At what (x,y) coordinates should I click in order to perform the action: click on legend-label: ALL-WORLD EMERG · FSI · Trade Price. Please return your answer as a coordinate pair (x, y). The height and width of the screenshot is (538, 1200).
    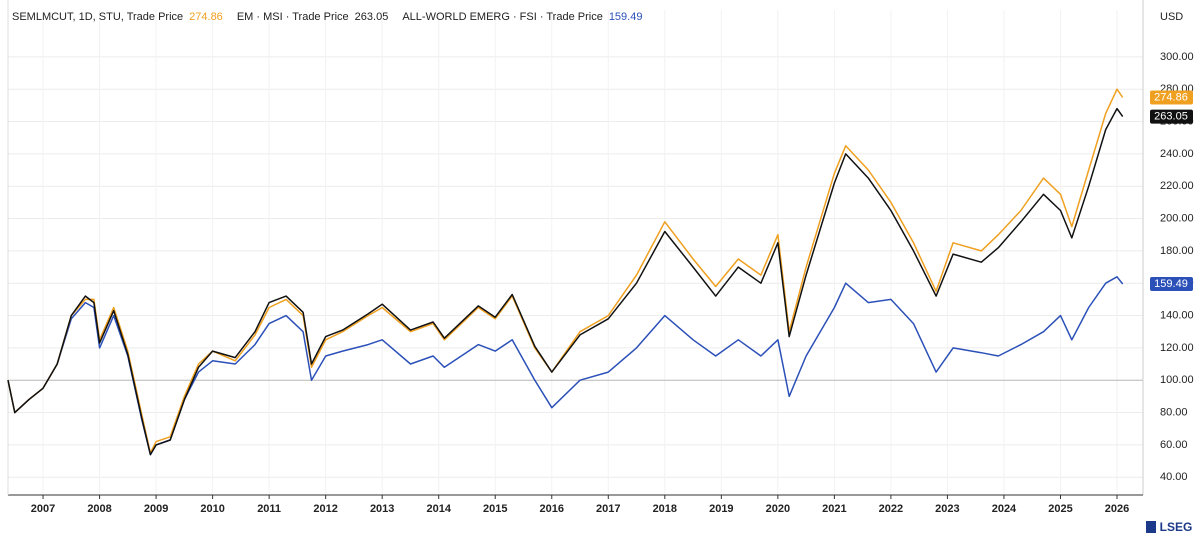
    Looking at the image, I should click on (502, 17).